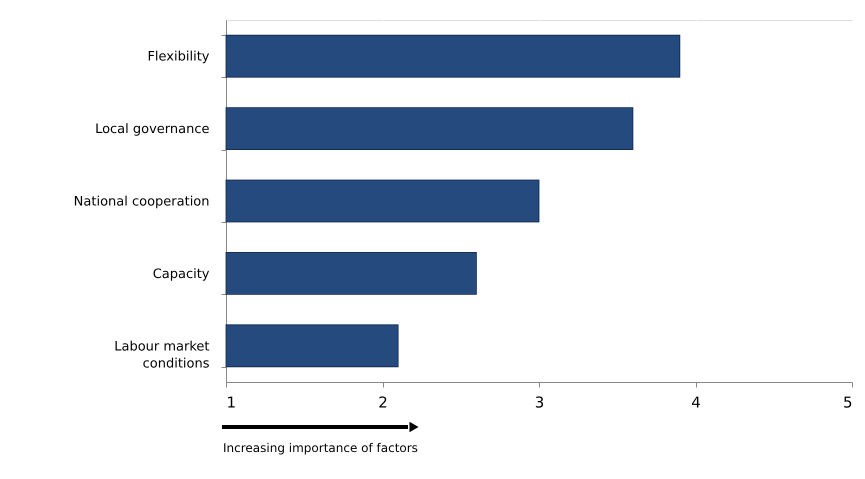 The image size is (865, 479). I want to click on y-tick-label: Local governance, so click(152, 130).